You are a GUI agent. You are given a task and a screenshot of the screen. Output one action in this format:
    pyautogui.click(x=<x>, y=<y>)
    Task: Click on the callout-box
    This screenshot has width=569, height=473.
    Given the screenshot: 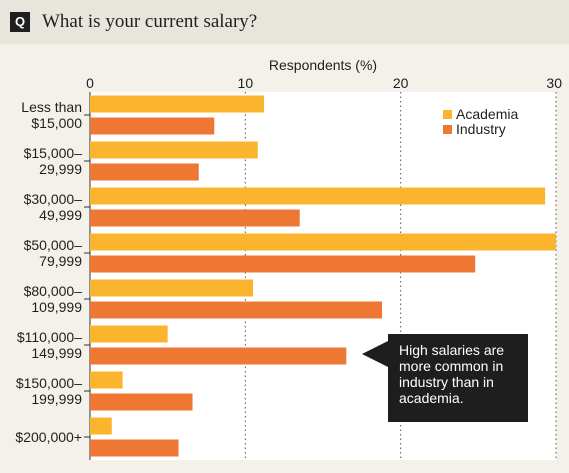 What is the action you would take?
    pyautogui.click(x=458, y=378)
    